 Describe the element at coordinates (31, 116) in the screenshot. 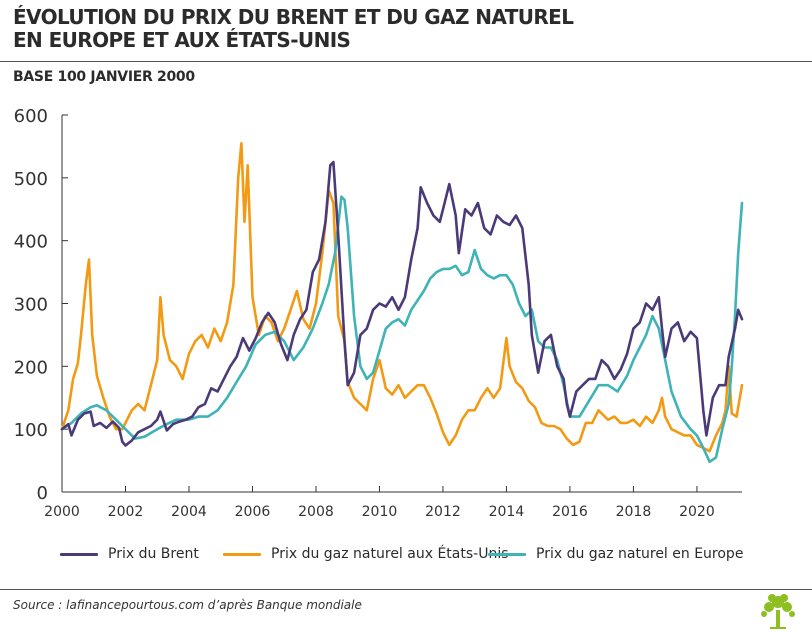

I see `y-tick-label: 600` at that location.